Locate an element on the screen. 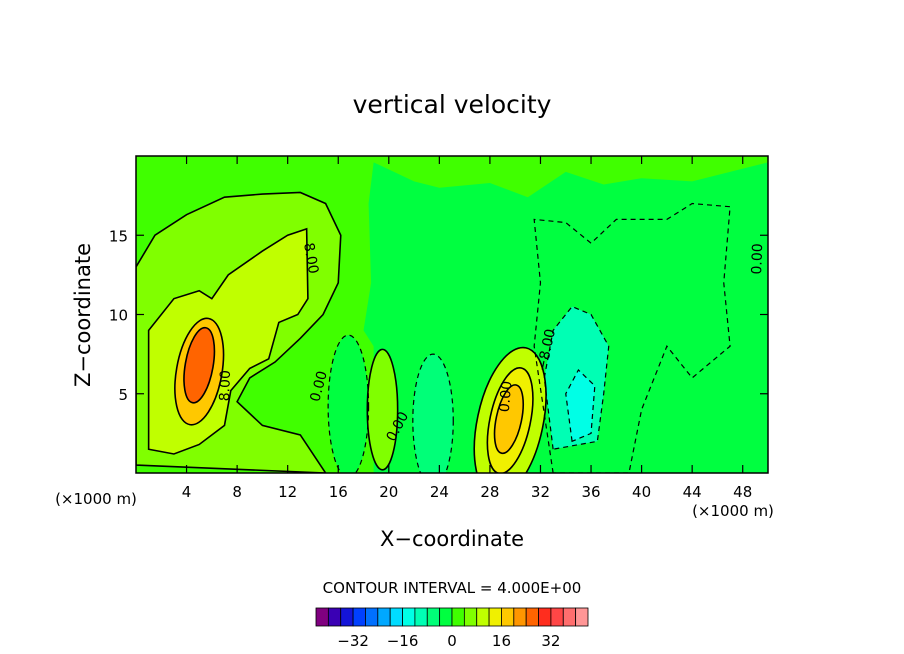  x-tick-label: 16 is located at coordinates (338, 492).